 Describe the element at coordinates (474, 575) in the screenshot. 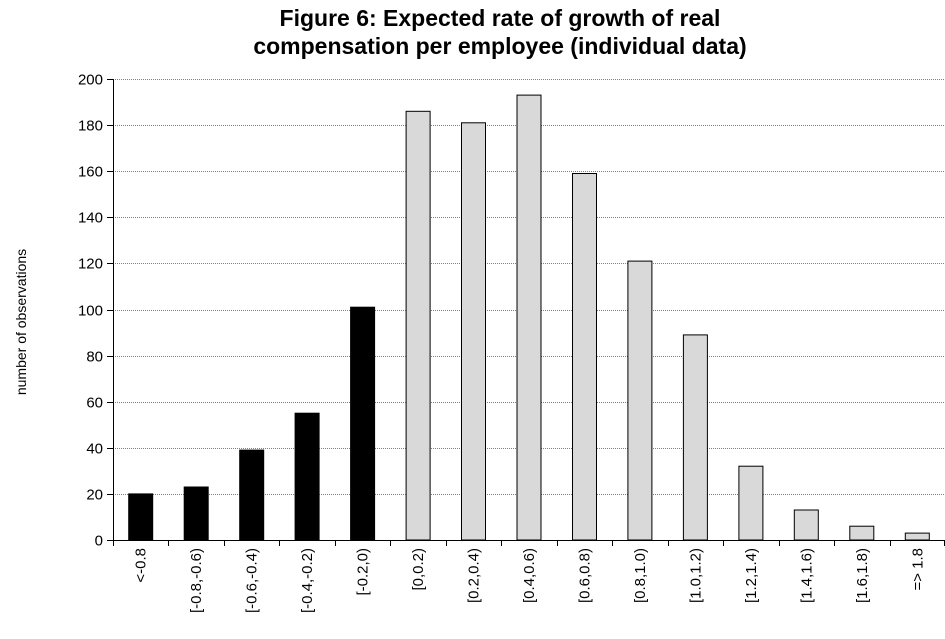

I see `x-tick-label: [0.2,0.4)` at that location.